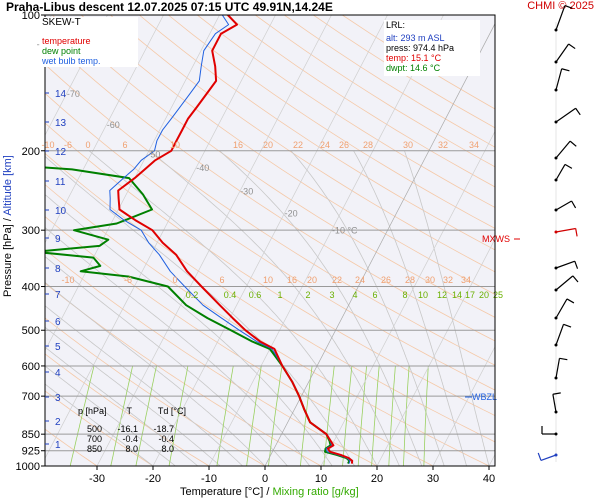 Image resolution: width=600 pixels, height=500 pixels. I want to click on pressure-tick-label: 925, so click(31, 452).